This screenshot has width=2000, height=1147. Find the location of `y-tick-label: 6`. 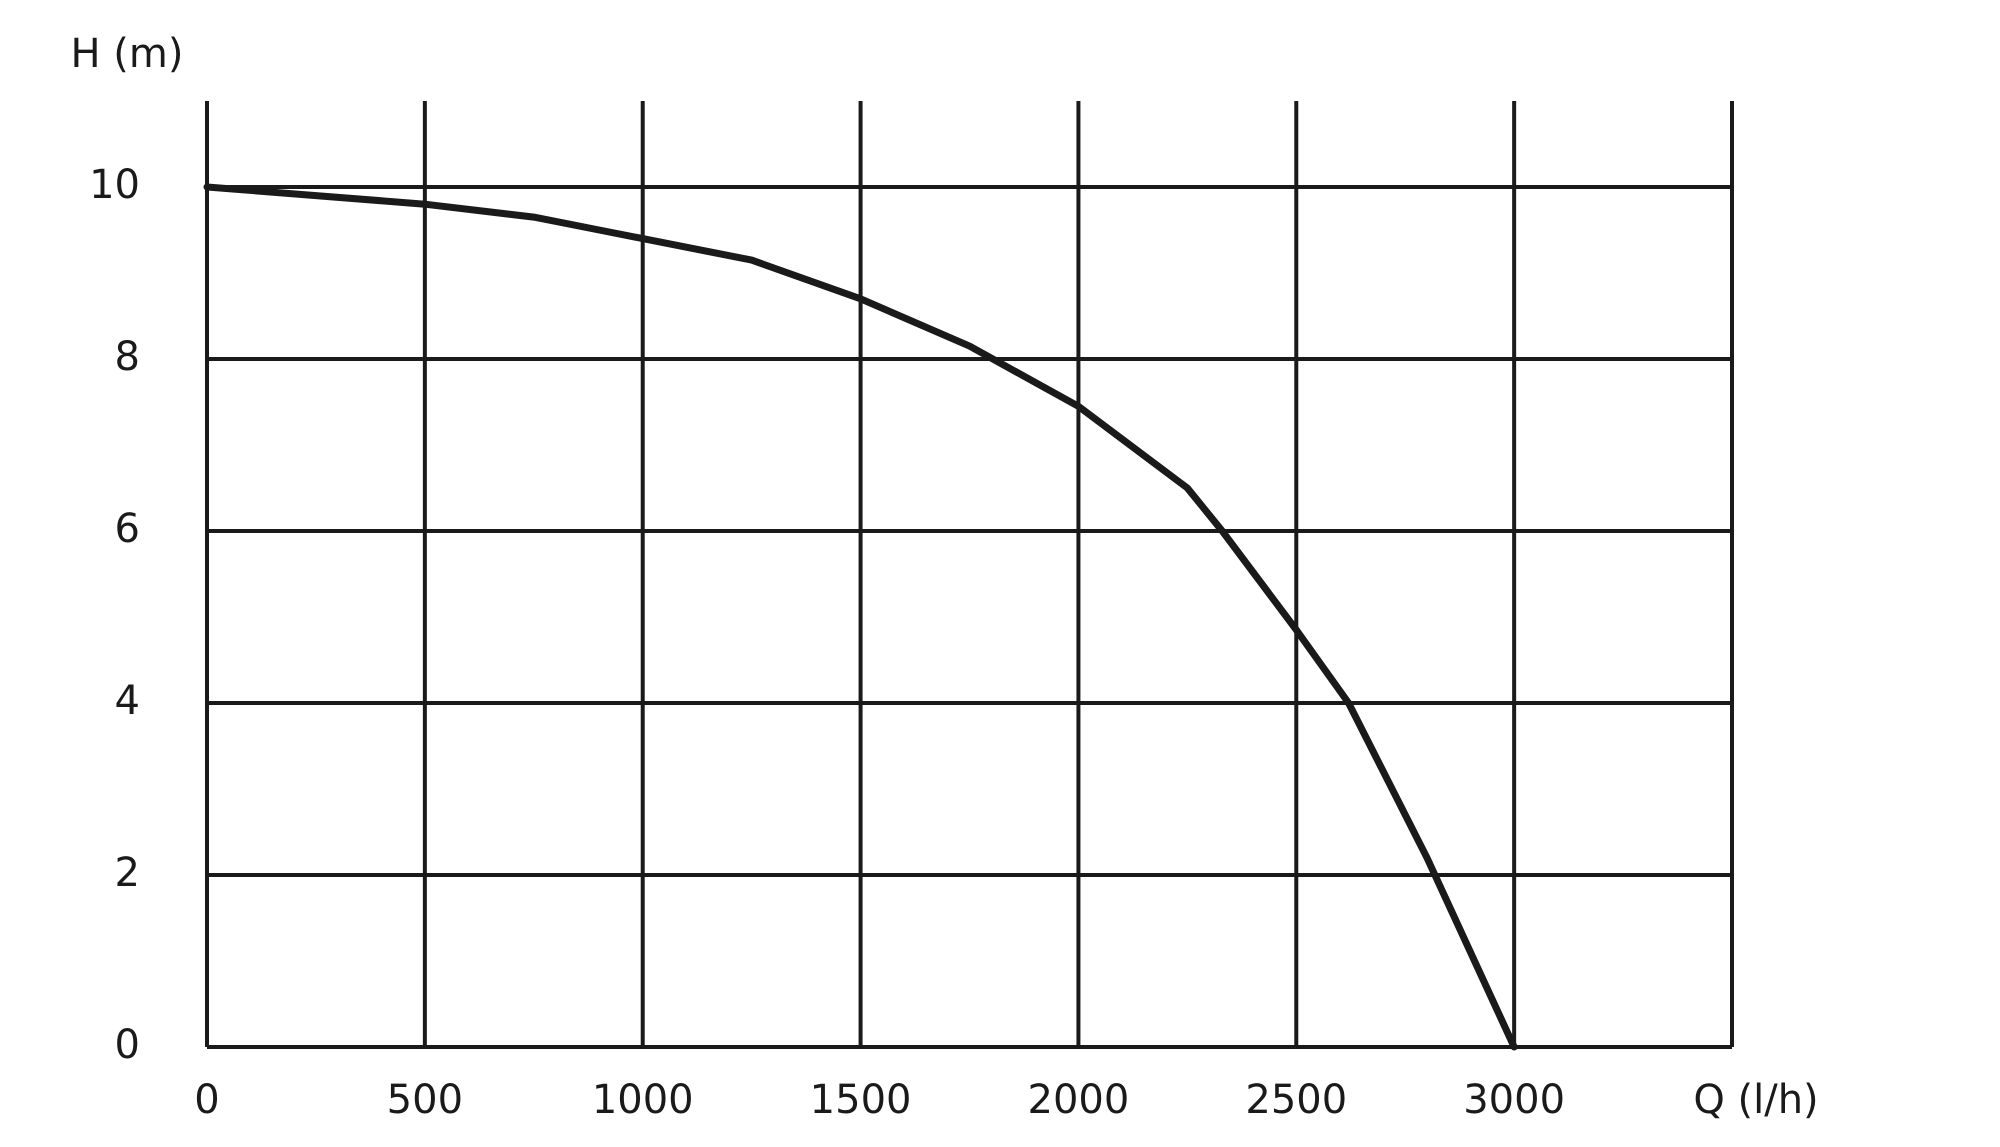

y-tick-label: 6 is located at coordinates (127, 529).